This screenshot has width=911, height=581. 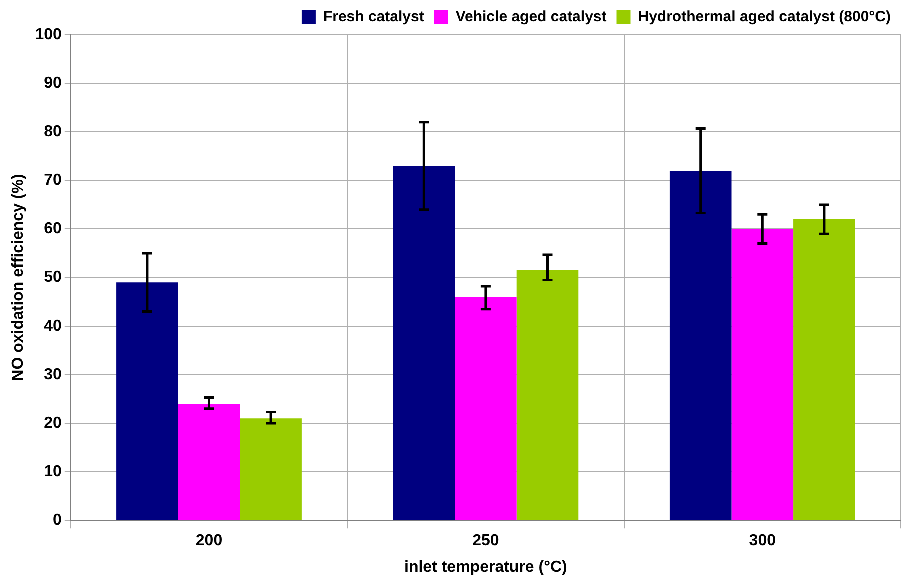 I want to click on y-tick-label: 70, so click(x=53, y=181).